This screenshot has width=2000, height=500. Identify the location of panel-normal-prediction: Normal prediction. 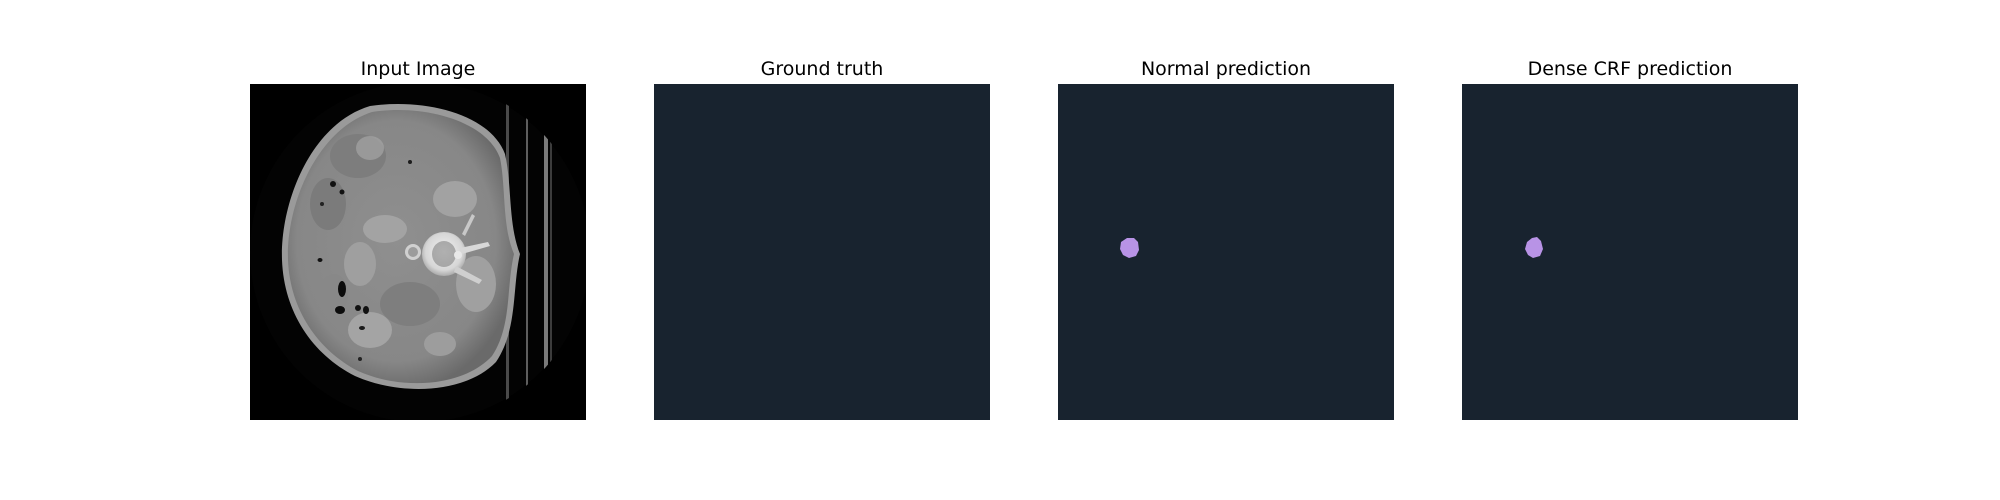
(1226, 237).